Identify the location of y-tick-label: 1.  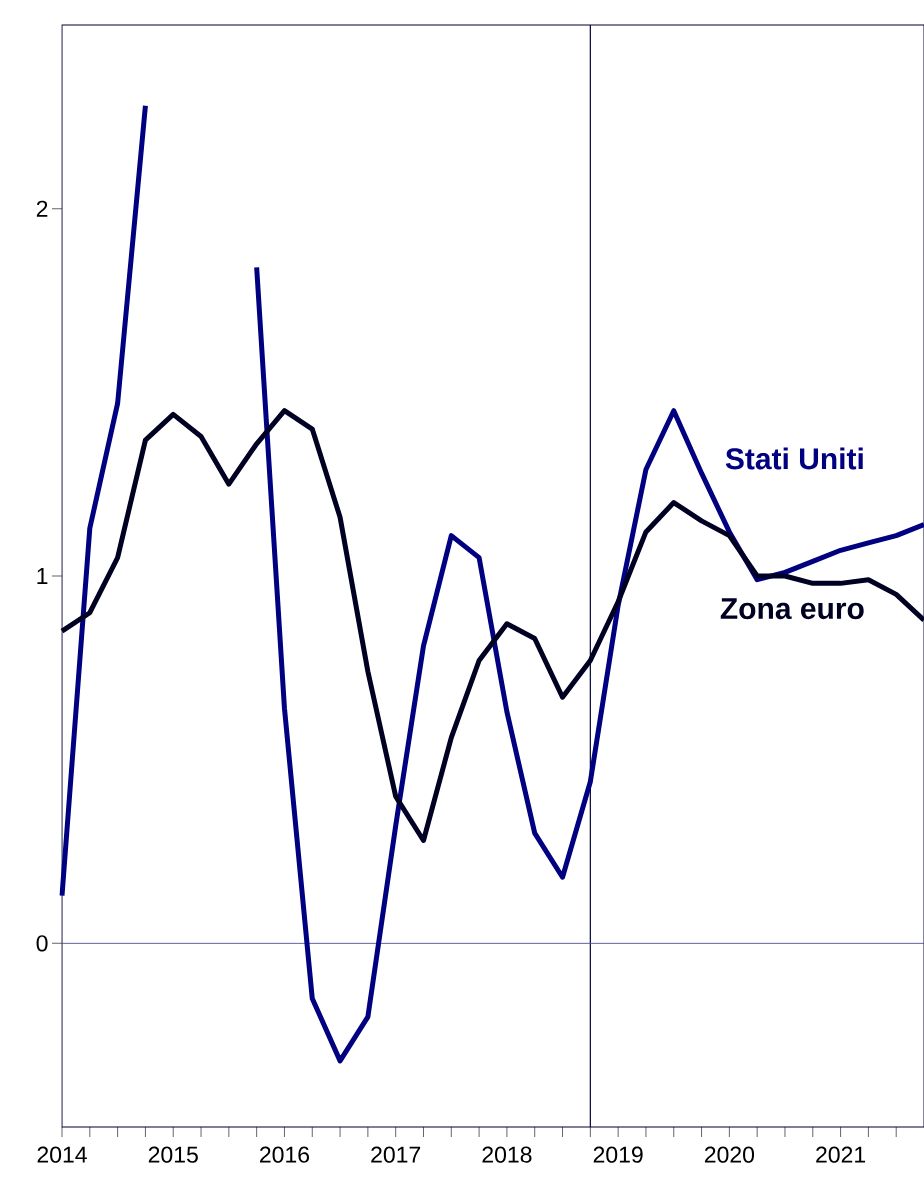
(42, 576).